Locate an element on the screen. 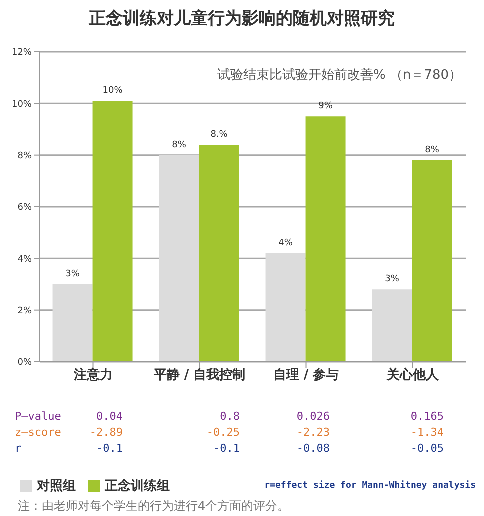  x-tick-label: 注意力 is located at coordinates (92, 375).